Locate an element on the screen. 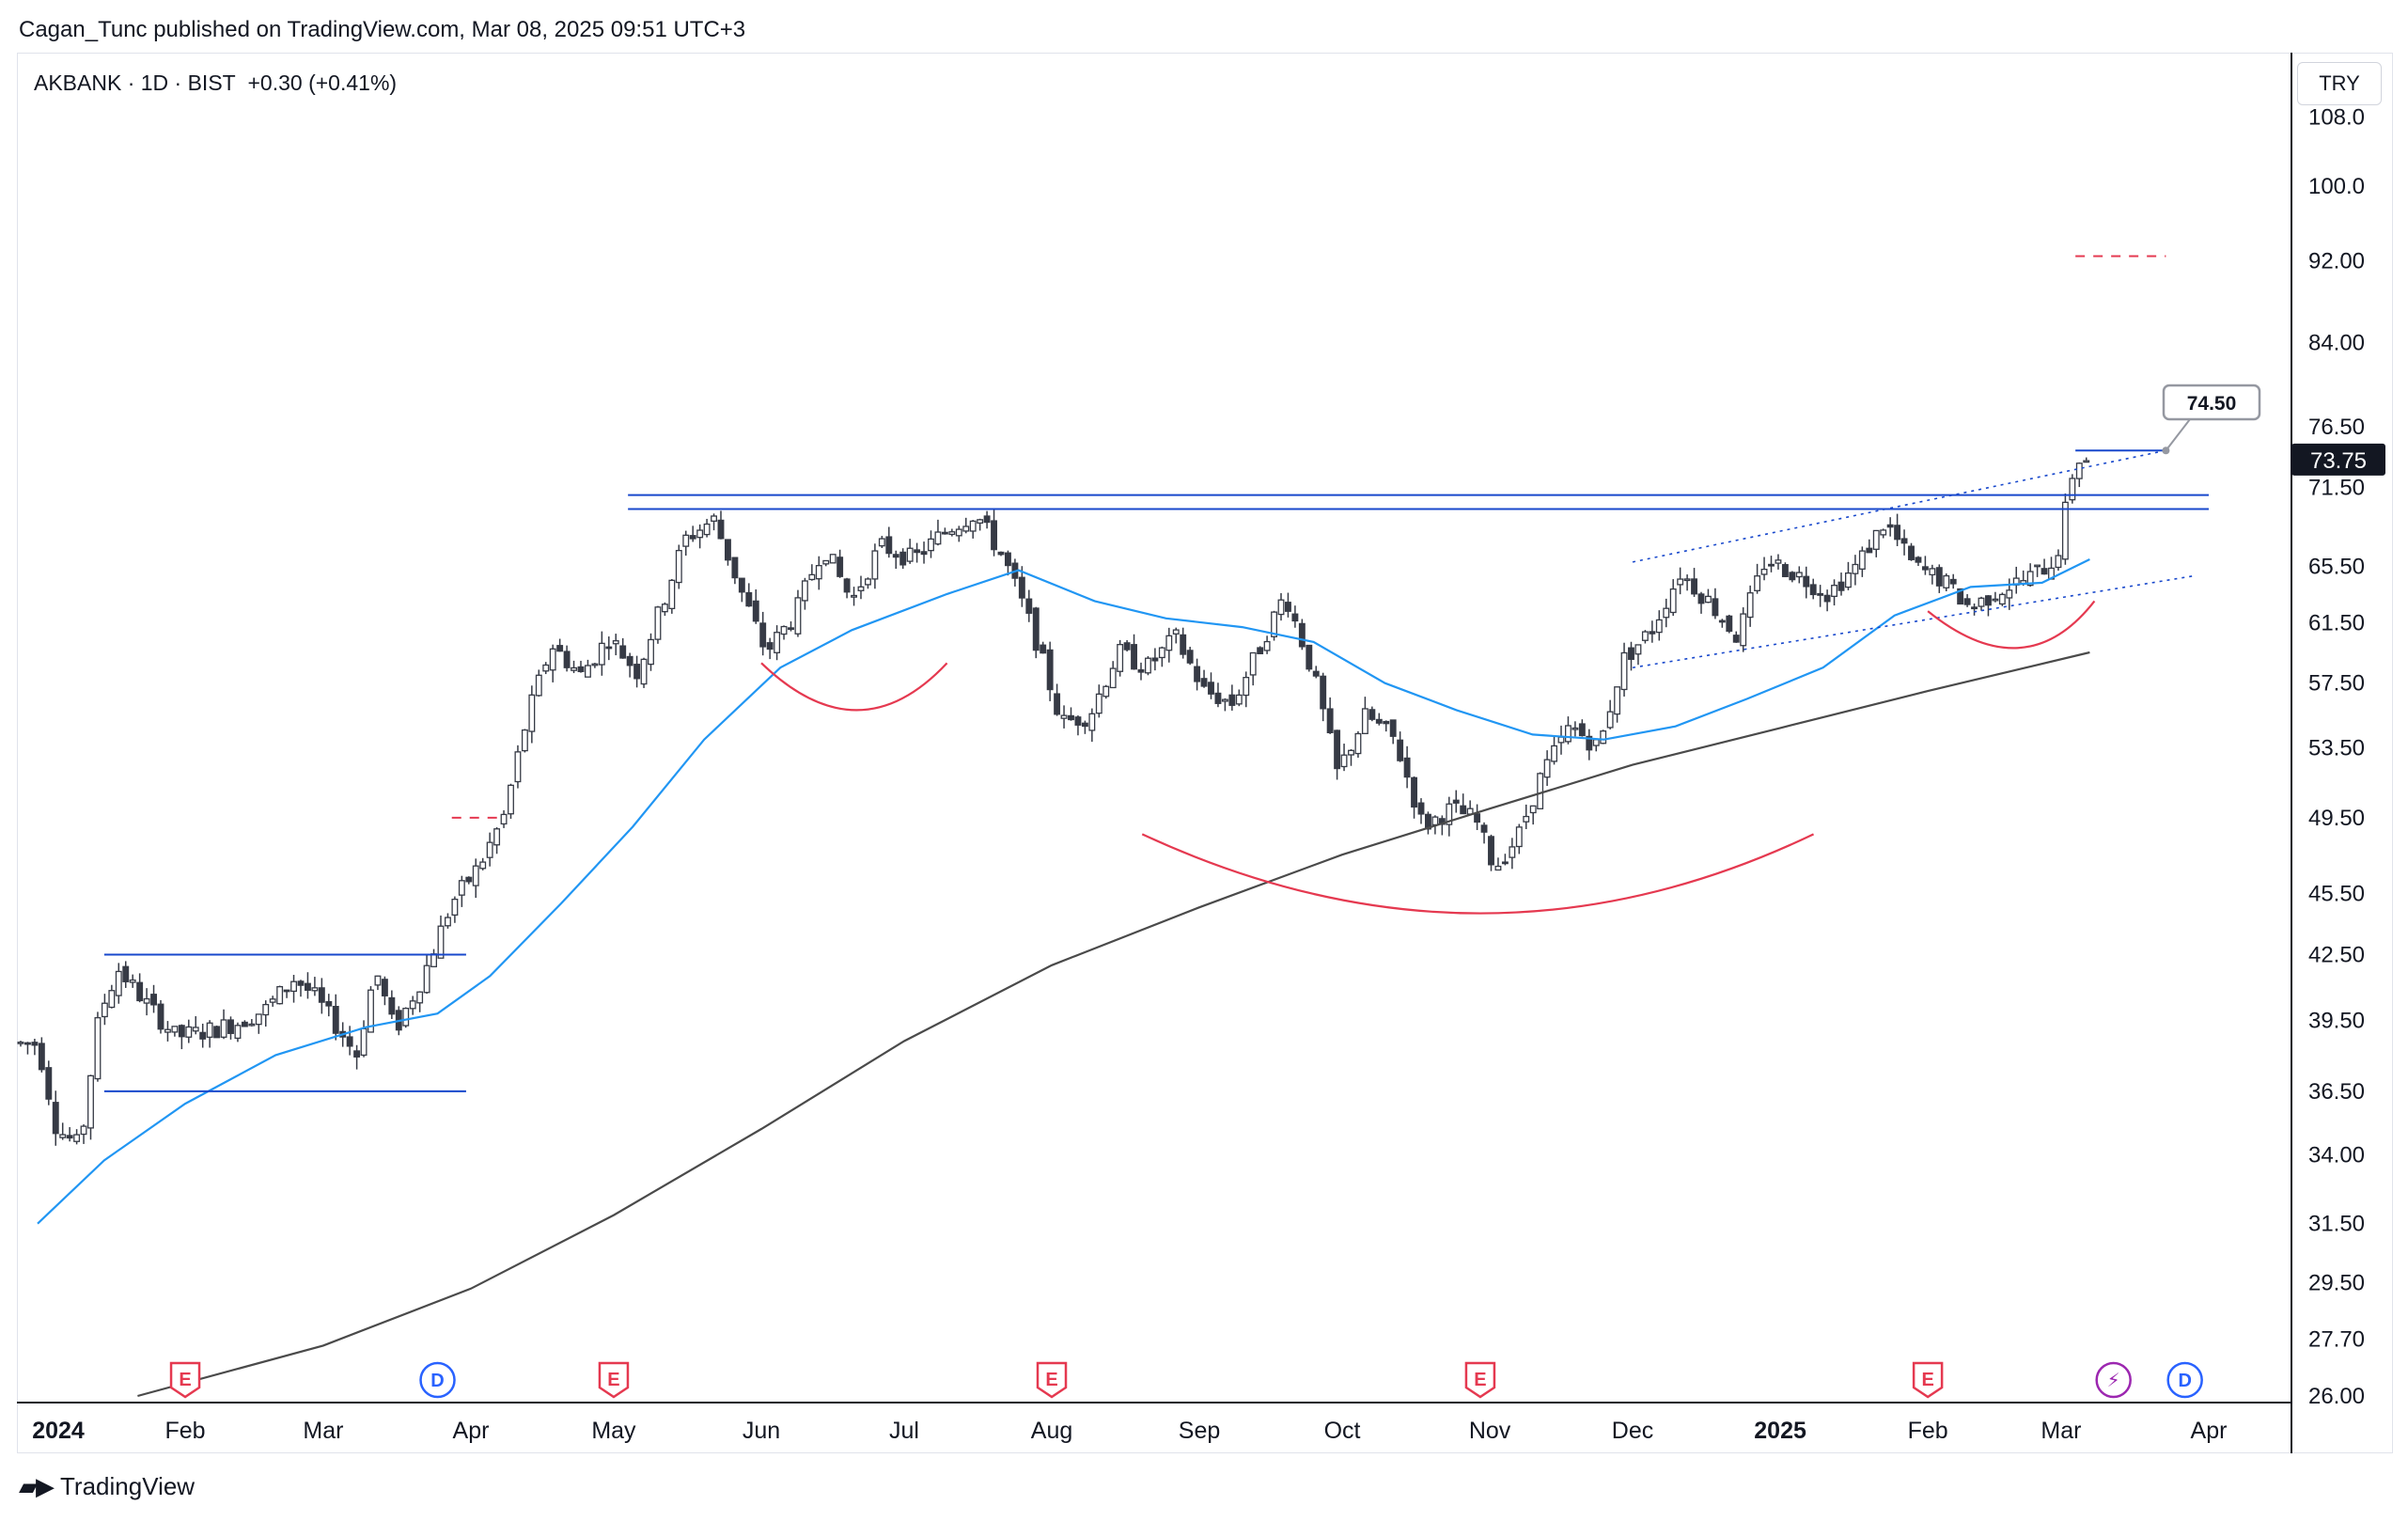  price-tick-label: 49.50 is located at coordinates (2336, 818).